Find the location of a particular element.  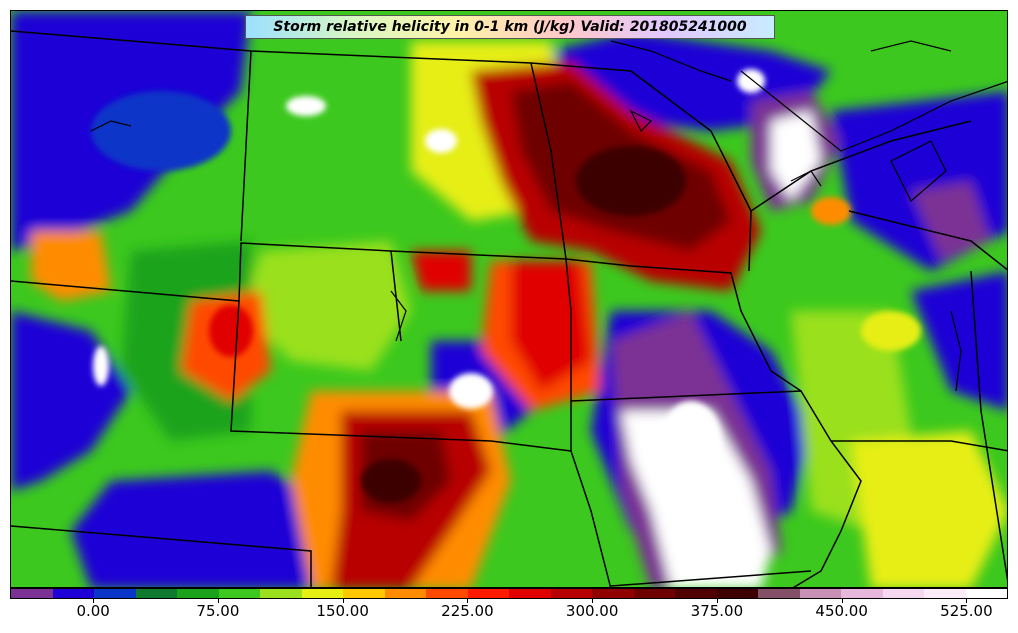

colorbar-ticks is located at coordinates (509, 601).